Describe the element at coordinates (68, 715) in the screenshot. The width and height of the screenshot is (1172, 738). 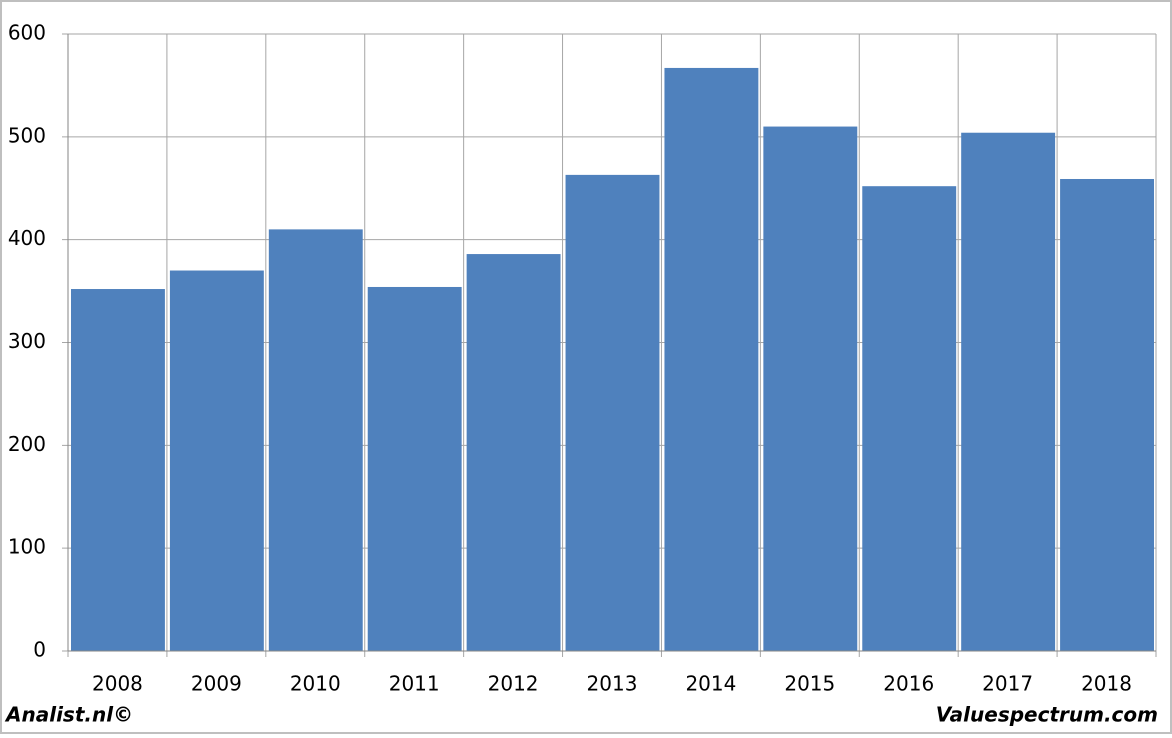
I see `source-left: Analist.nl©` at that location.